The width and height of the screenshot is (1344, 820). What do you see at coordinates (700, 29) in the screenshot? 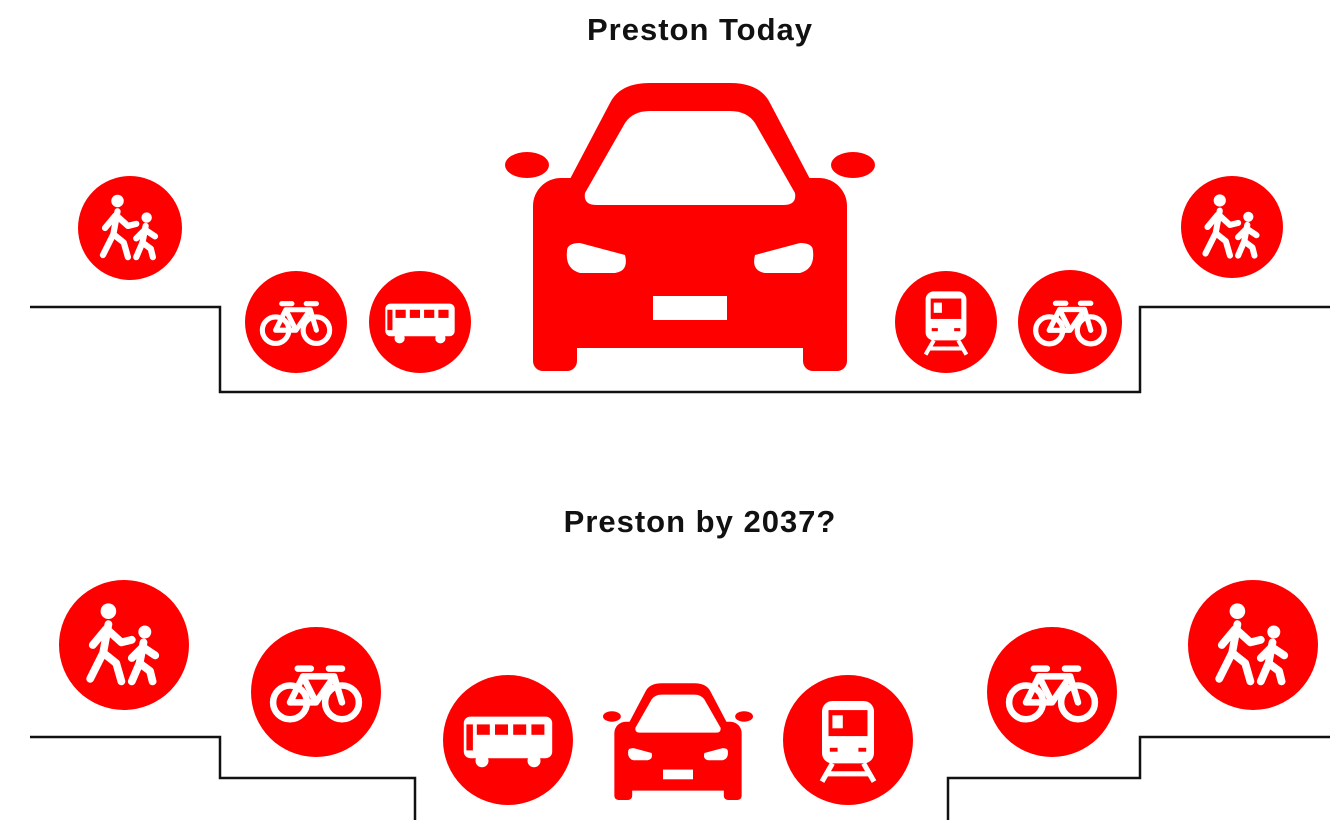
I see `section-title: Preston Today` at bounding box center [700, 29].